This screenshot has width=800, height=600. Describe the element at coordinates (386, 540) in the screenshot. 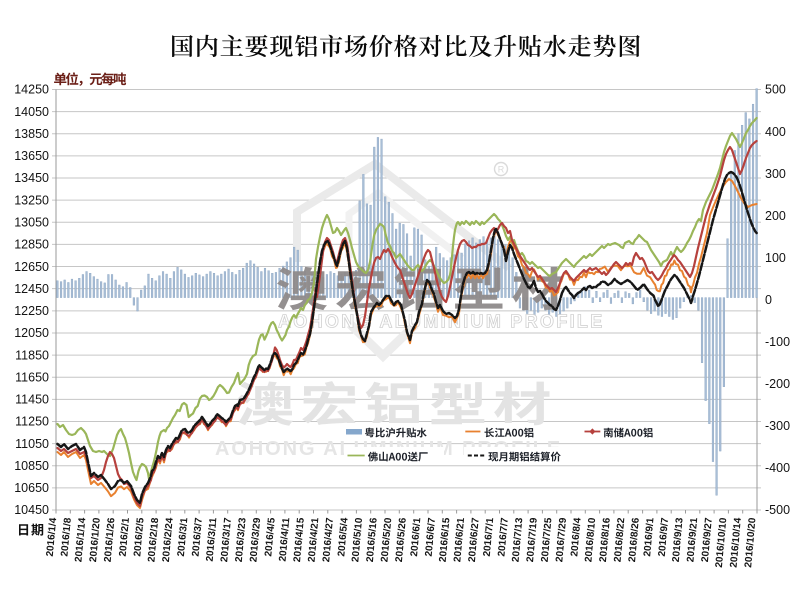

I see `svg-text: 2016/5/20` at that location.